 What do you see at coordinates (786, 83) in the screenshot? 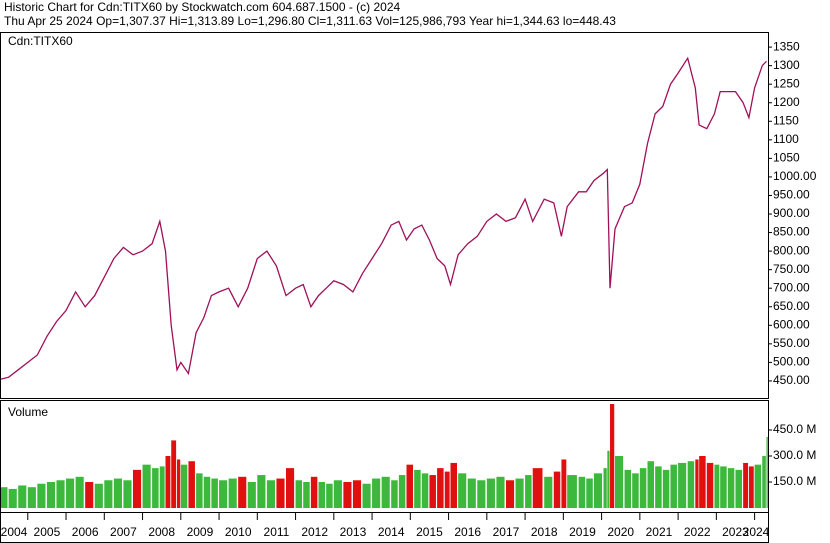
I see `y-tick-label: 1250` at bounding box center [786, 83].